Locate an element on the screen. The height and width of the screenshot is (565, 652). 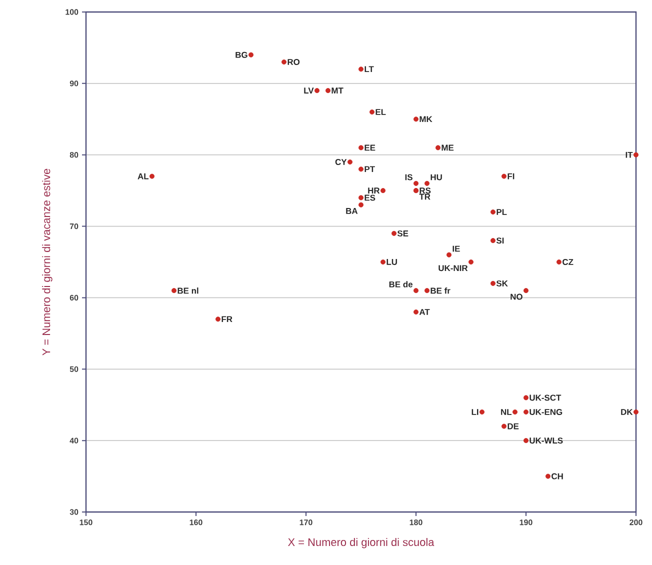
annotation: IS is located at coordinates (408, 177).